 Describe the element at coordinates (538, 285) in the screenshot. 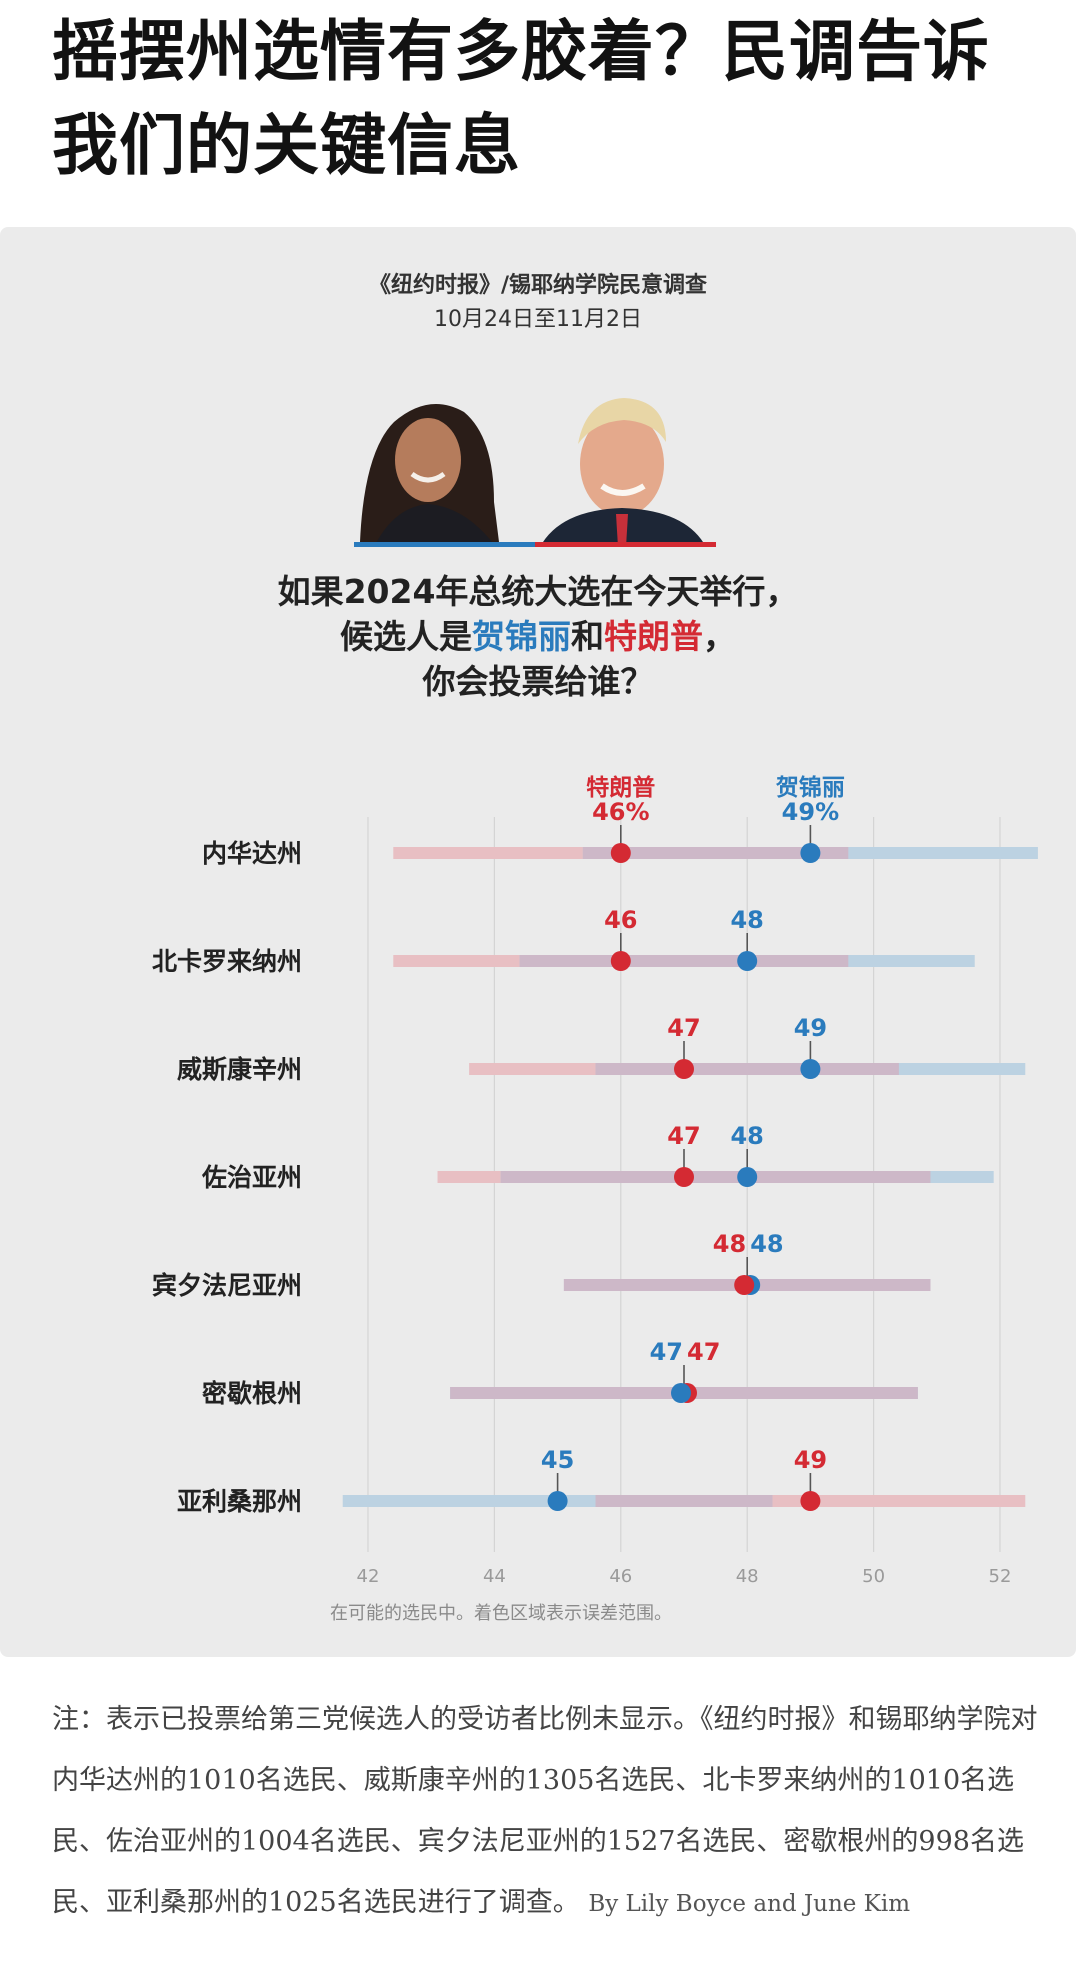

I see `source-title: 《纽约时报》/锡耶纳学院民意调查` at that location.